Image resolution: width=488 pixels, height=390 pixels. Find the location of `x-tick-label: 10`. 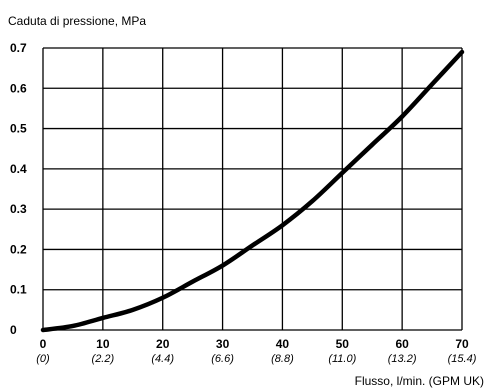

x-tick-label: 10 is located at coordinates (103, 344).